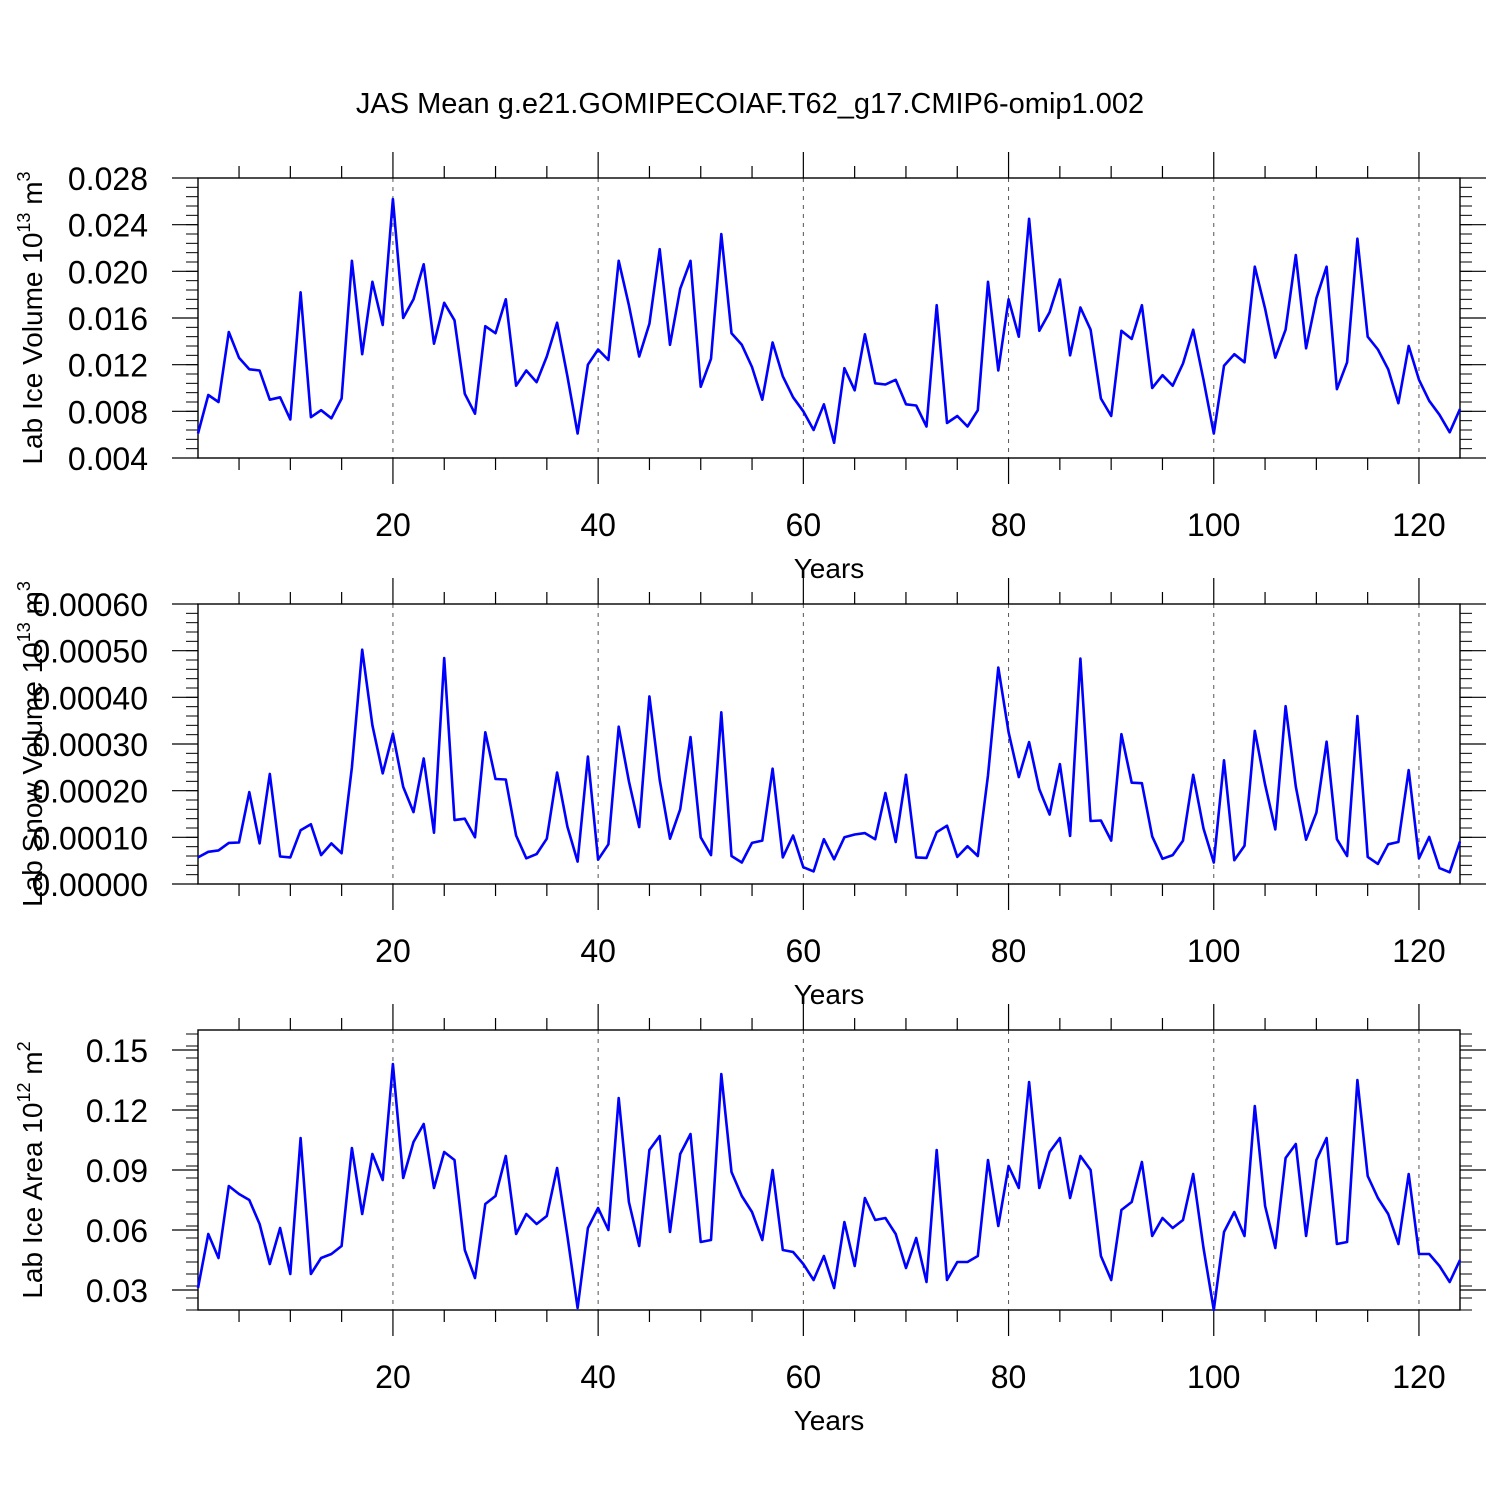 The image size is (1500, 1500). I want to click on y-tick-label: 0.00000, so click(90, 885).